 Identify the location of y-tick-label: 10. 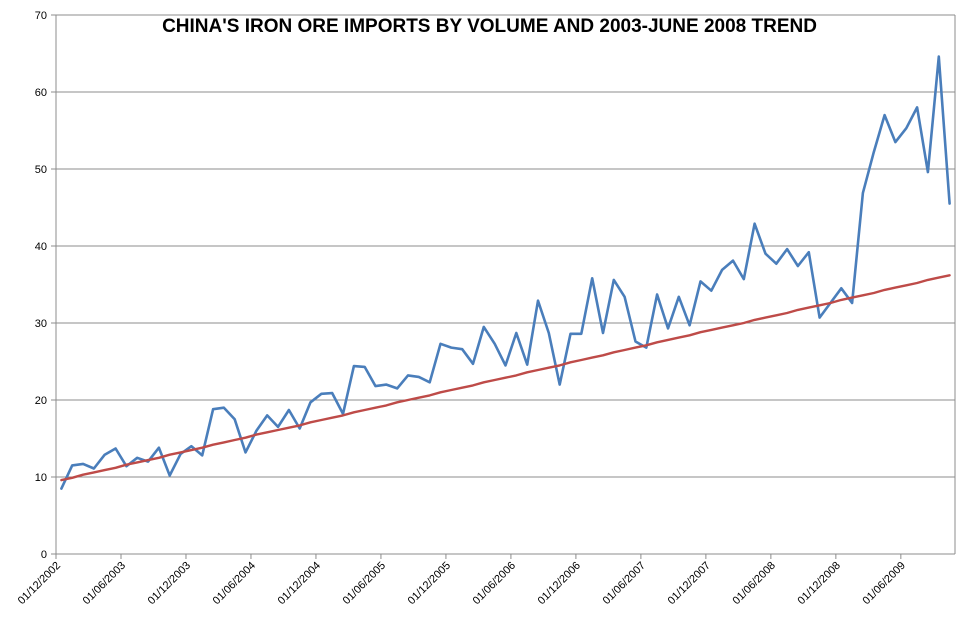
(41, 478).